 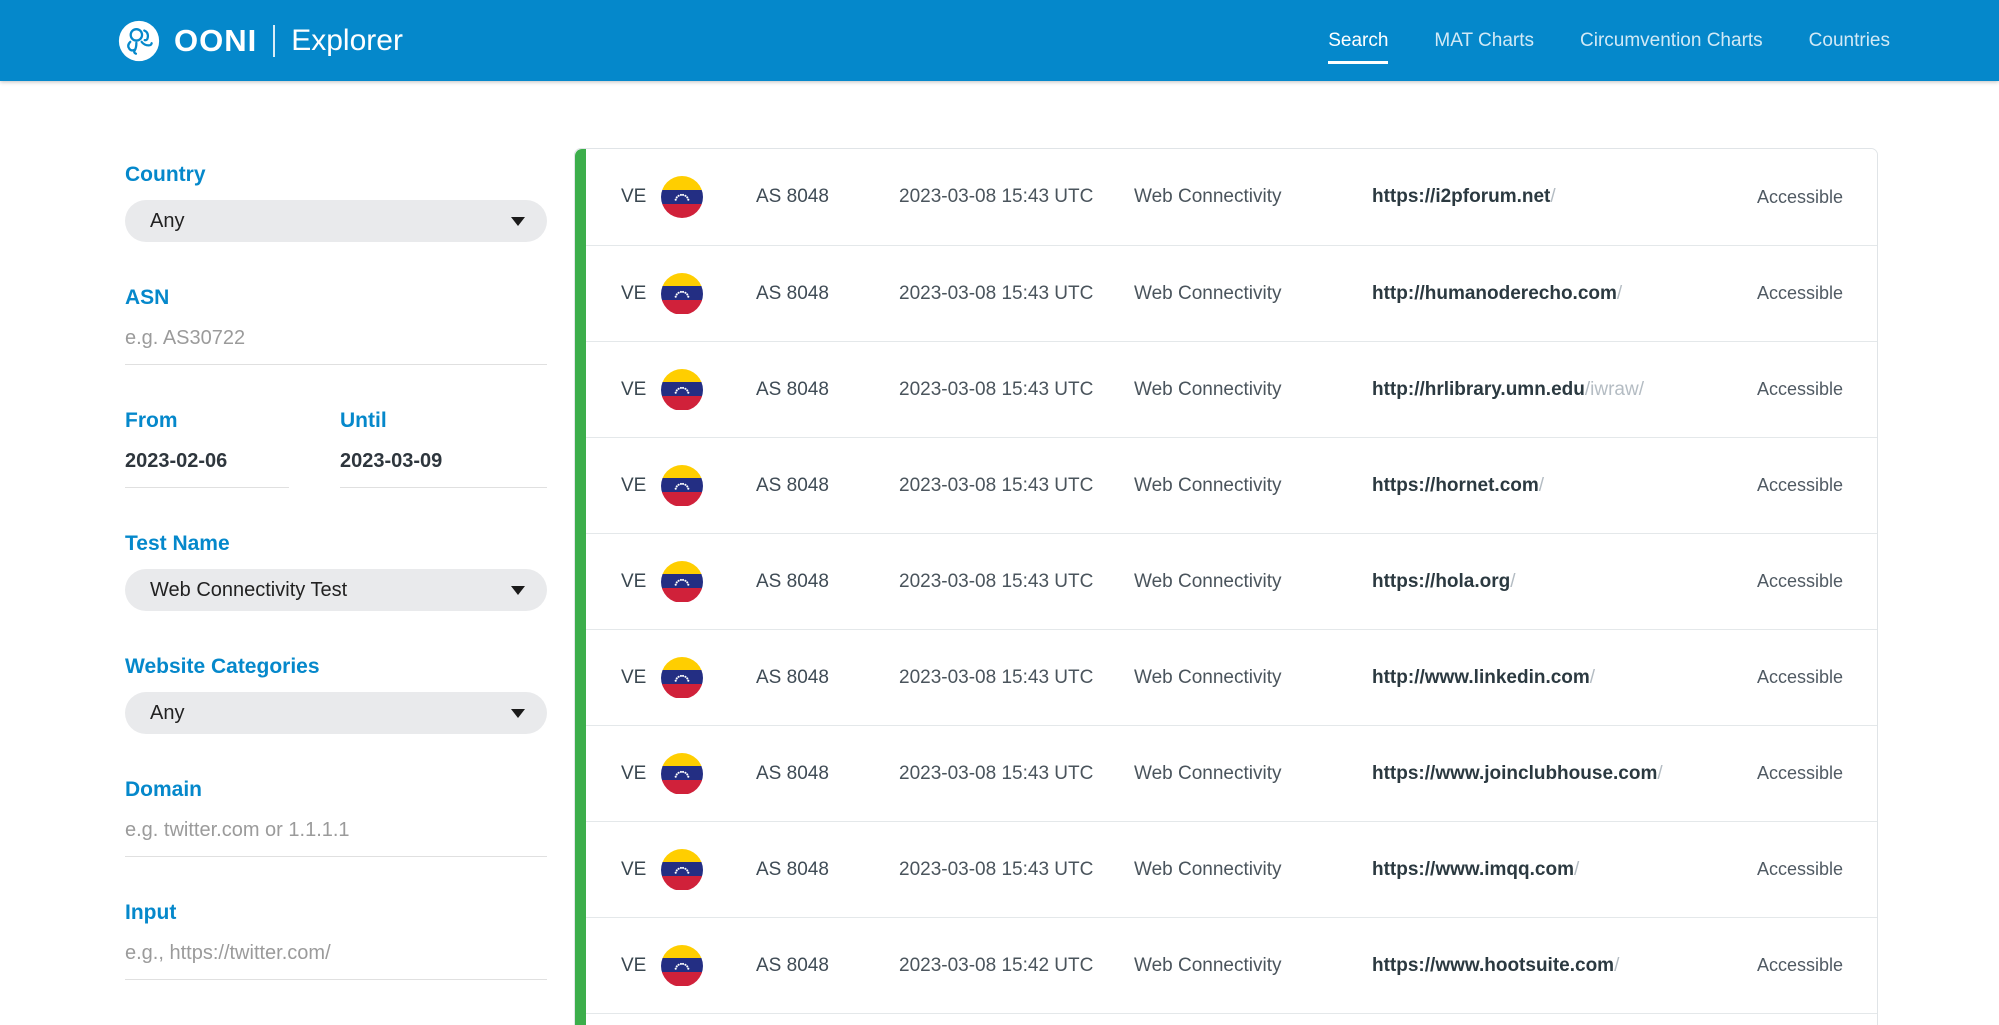 I want to click on website-categories-filter: Website Categories Any, so click(x=336, y=694).